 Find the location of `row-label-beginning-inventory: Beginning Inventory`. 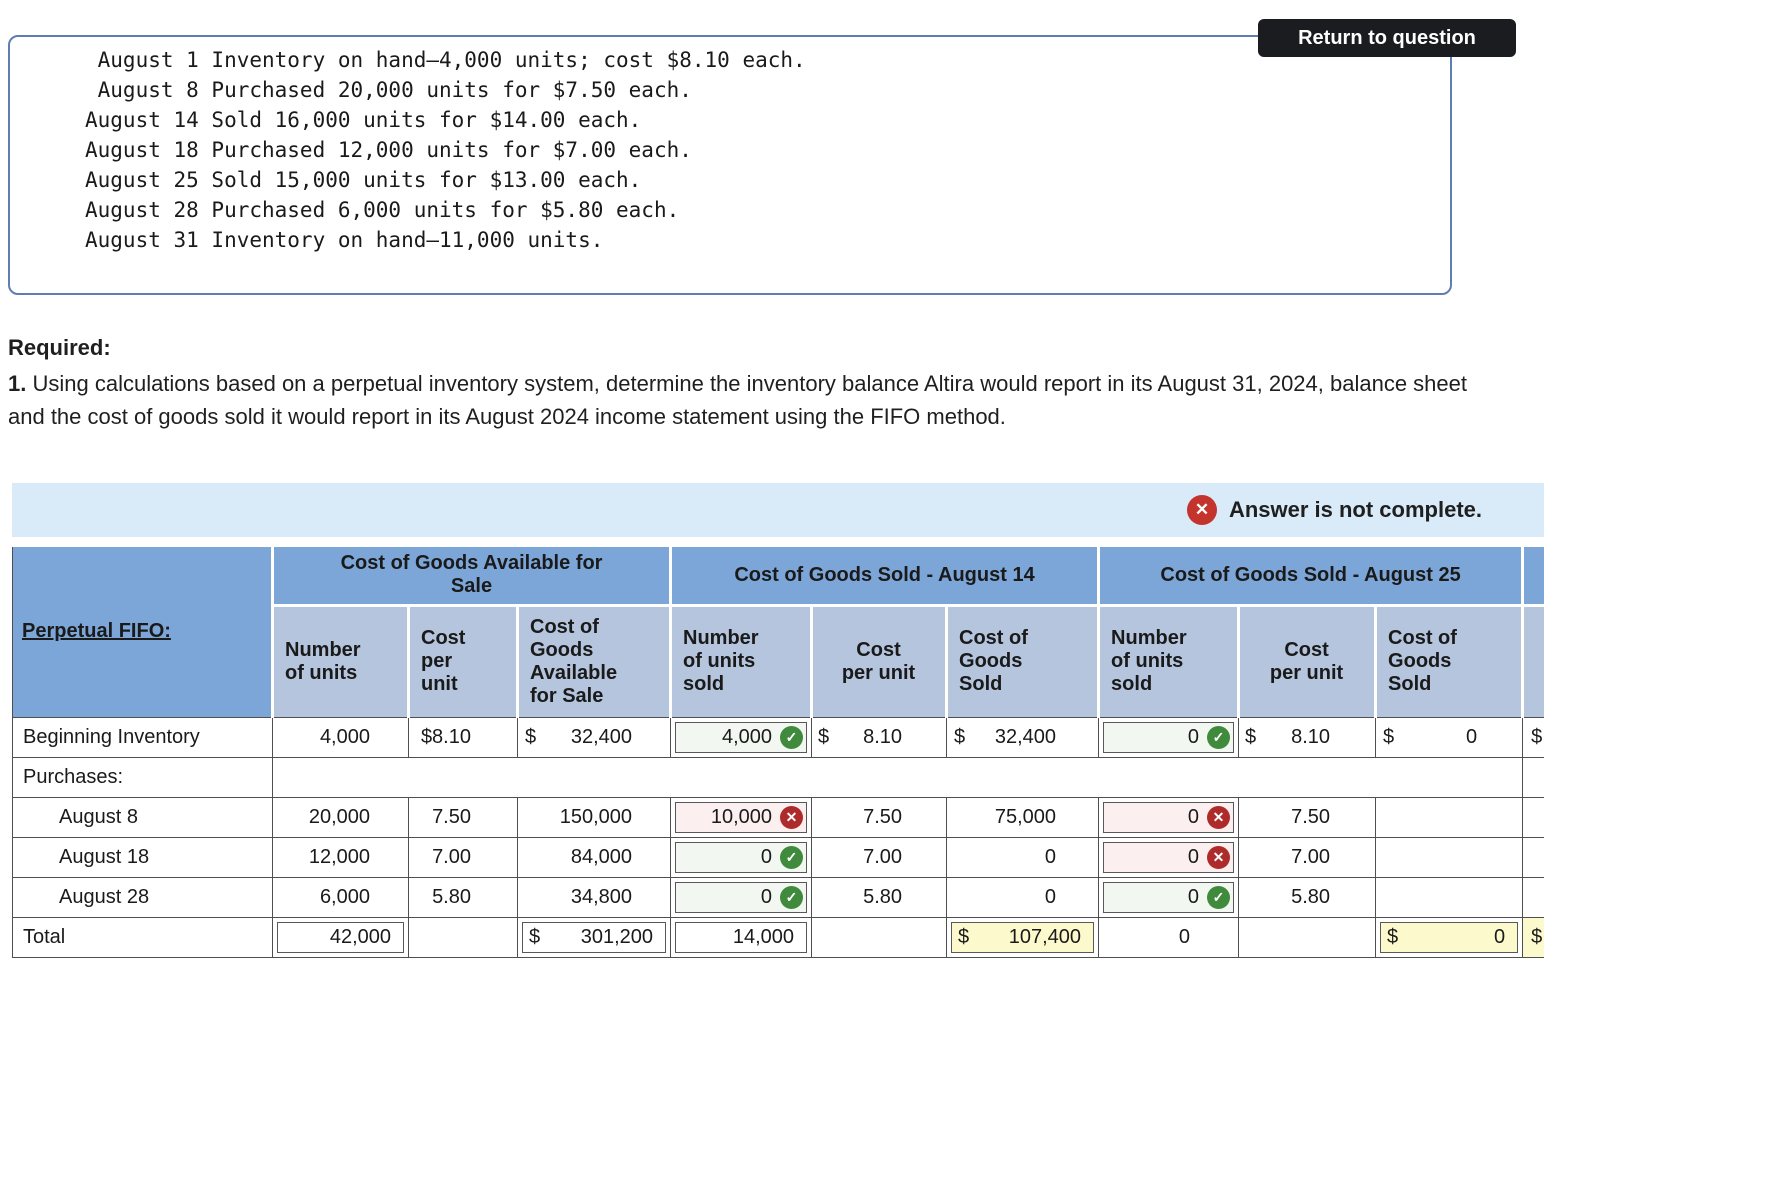

row-label-beginning-inventory: Beginning Inventory is located at coordinates (142, 737).